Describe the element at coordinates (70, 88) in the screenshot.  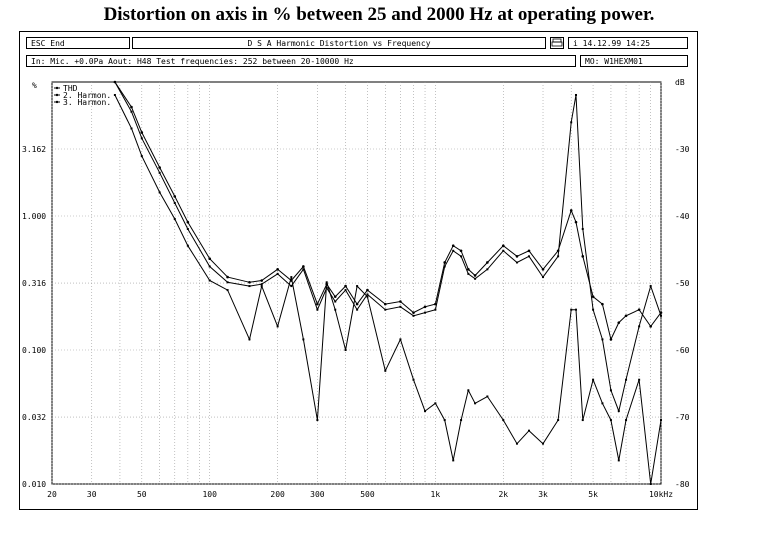
I see `legend-entry: THD` at that location.